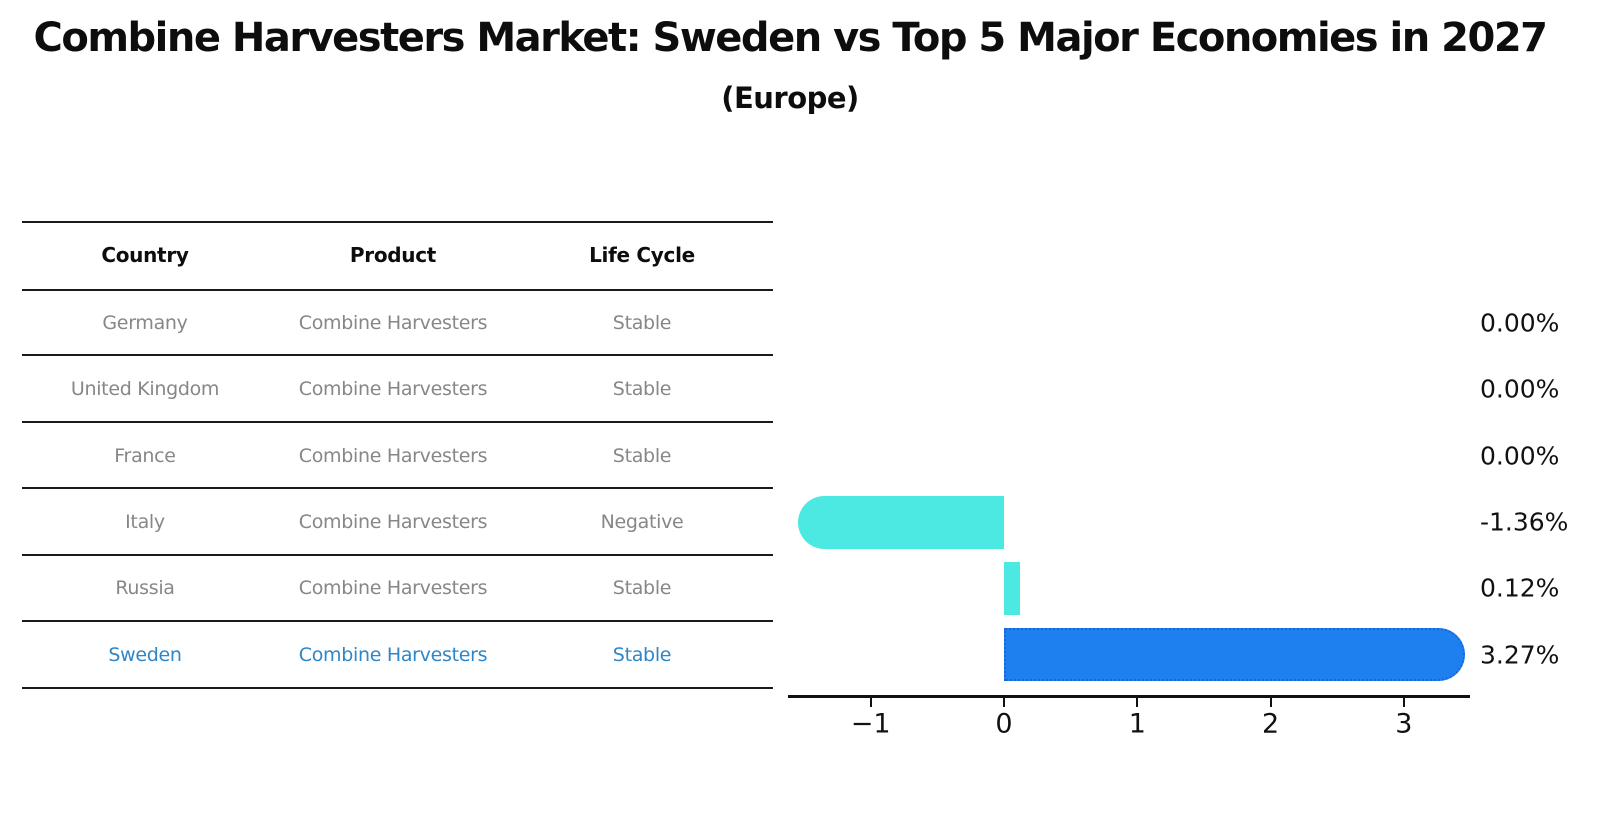 The height and width of the screenshot is (823, 1610). Describe the element at coordinates (1520, 456) in the screenshot. I see `value-label-france: 0.00%` at that location.